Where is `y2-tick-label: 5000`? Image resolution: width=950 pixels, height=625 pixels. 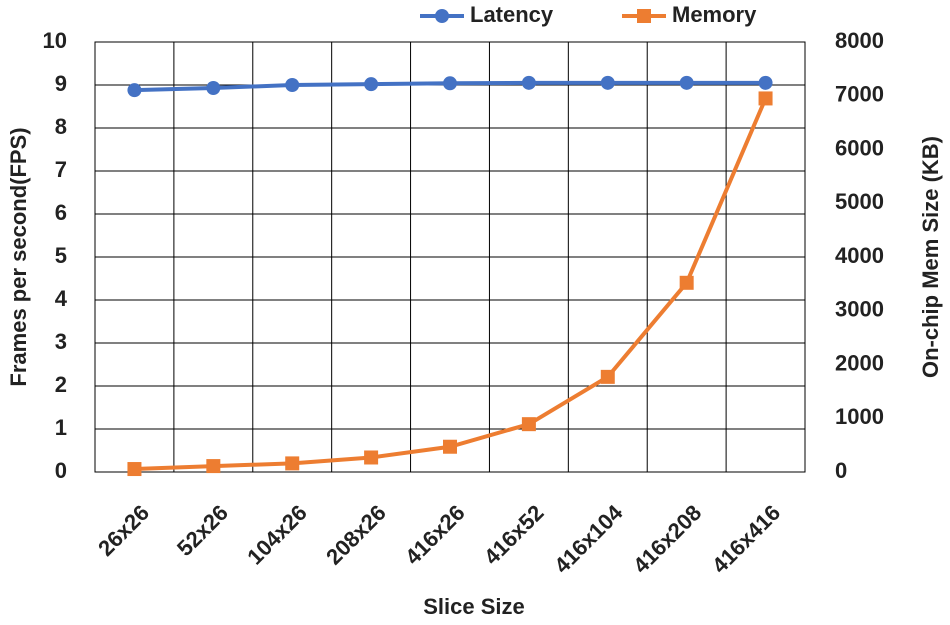
y2-tick-label: 5000 is located at coordinates (859, 201).